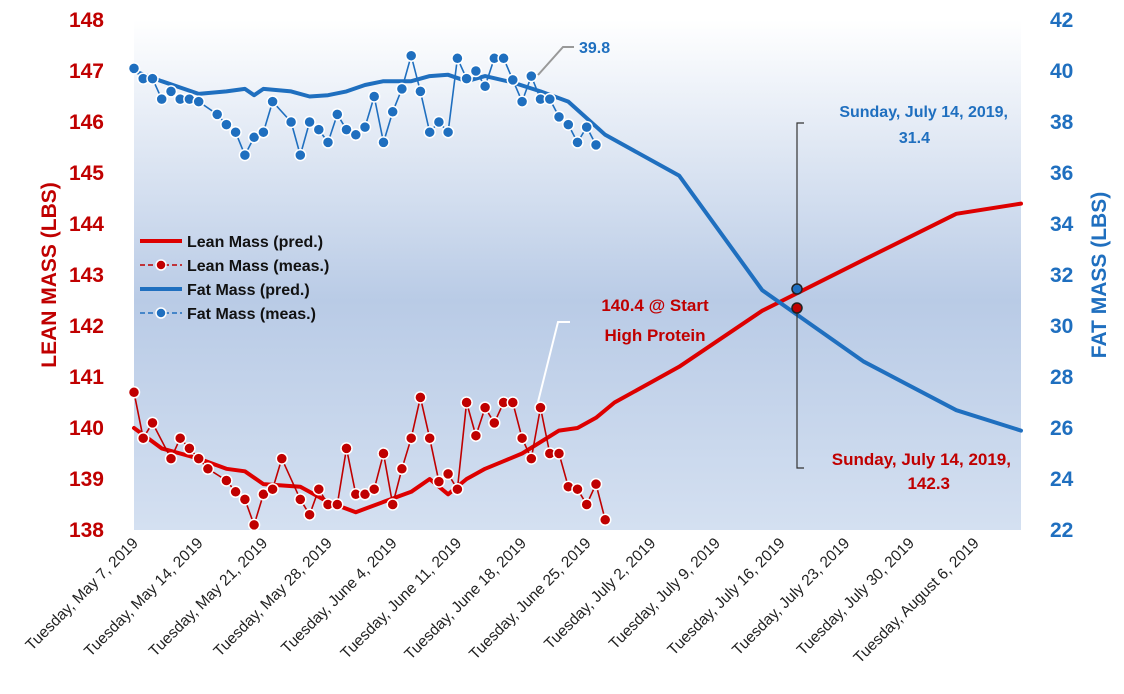  I want to click on annotation-fat-max: 39.8, so click(573, 58).